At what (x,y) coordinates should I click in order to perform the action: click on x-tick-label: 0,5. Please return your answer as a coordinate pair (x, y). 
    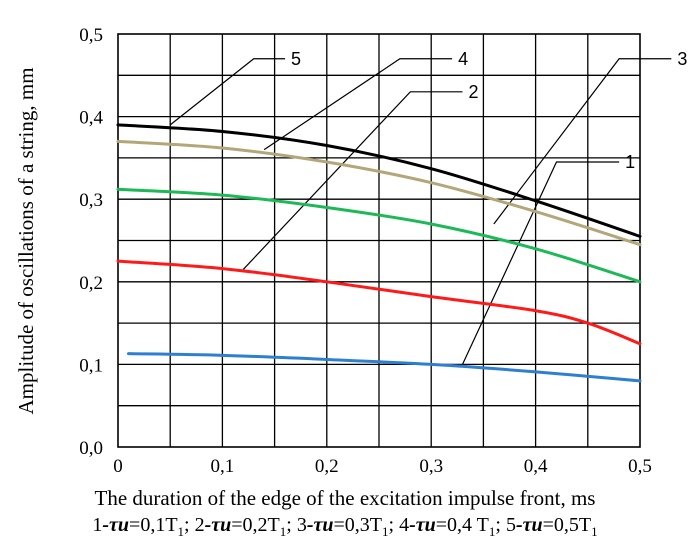
    Looking at the image, I should click on (640, 466).